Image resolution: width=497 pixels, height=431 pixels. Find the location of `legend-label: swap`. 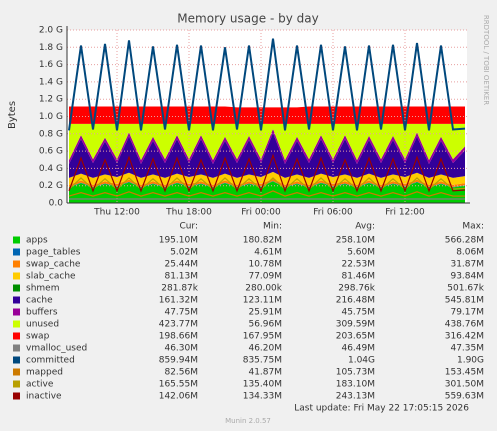

legend-label: swap is located at coordinates (38, 337).